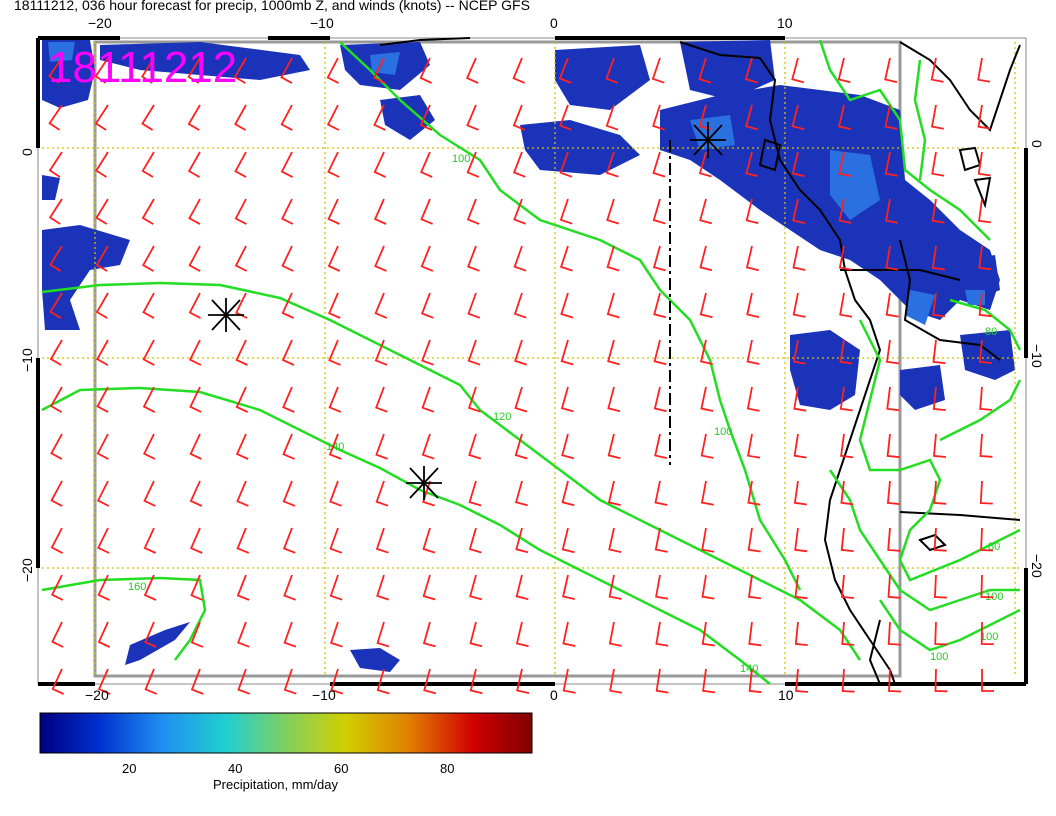 The image size is (1056, 816). What do you see at coordinates (286, 752) in the screenshot?
I see `colorbar: 20 40 60 80 Precipitation, mm/day` at bounding box center [286, 752].